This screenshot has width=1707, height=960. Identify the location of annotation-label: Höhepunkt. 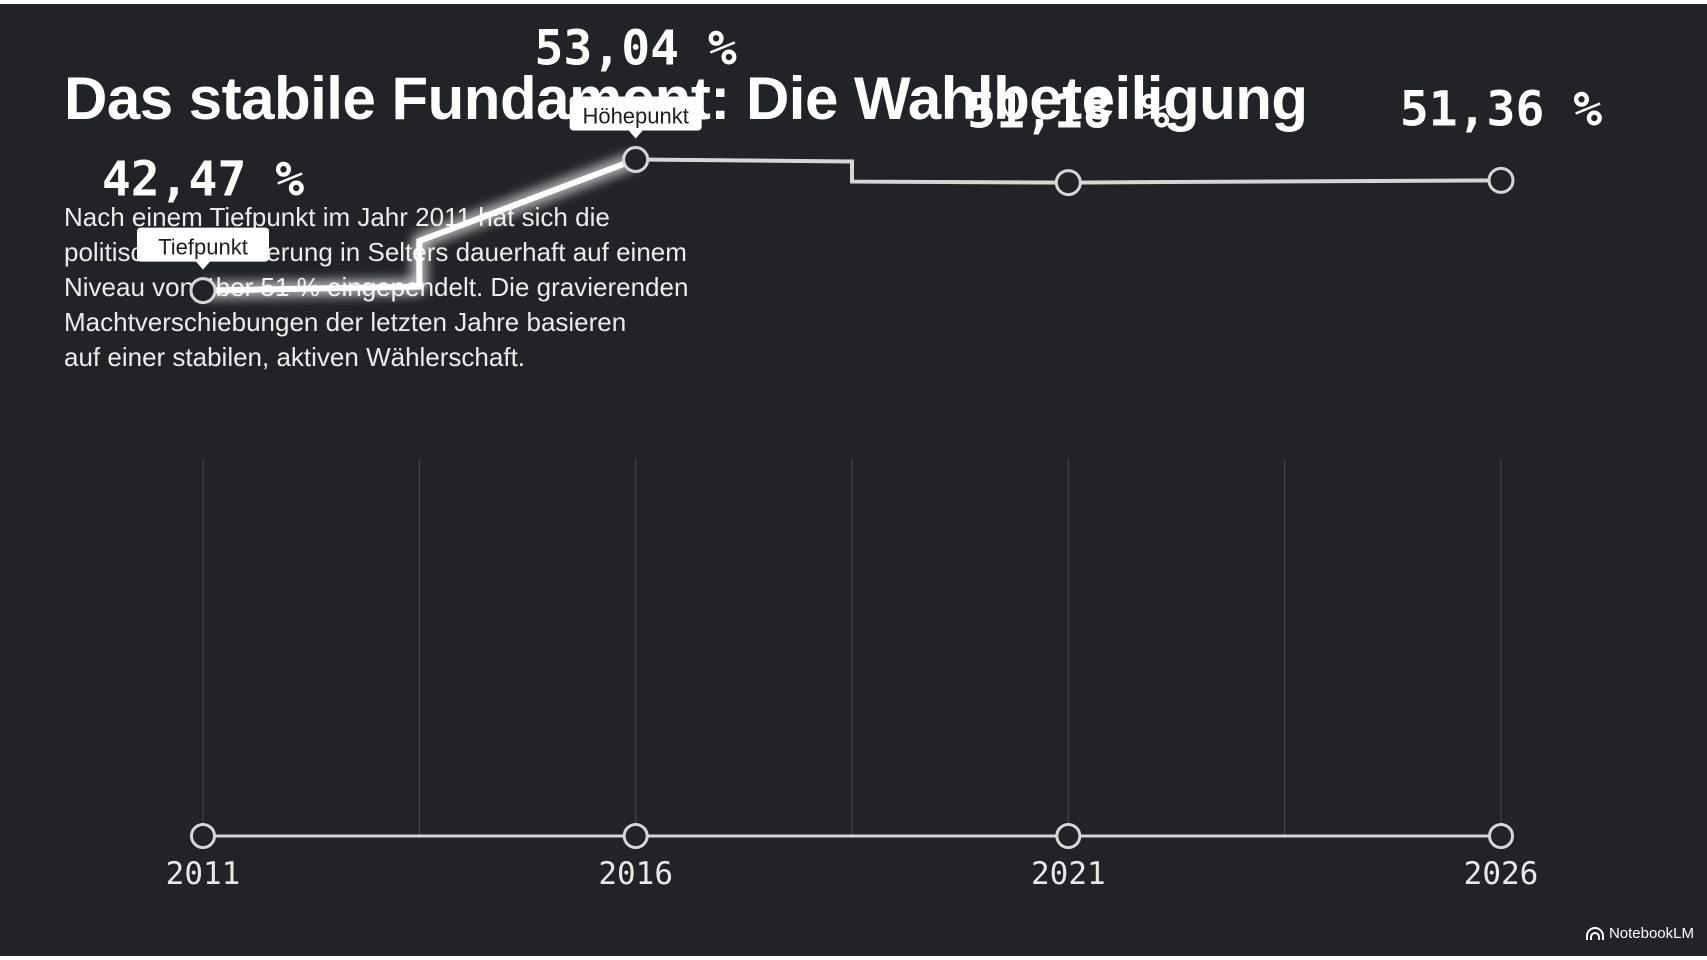
(635, 116).